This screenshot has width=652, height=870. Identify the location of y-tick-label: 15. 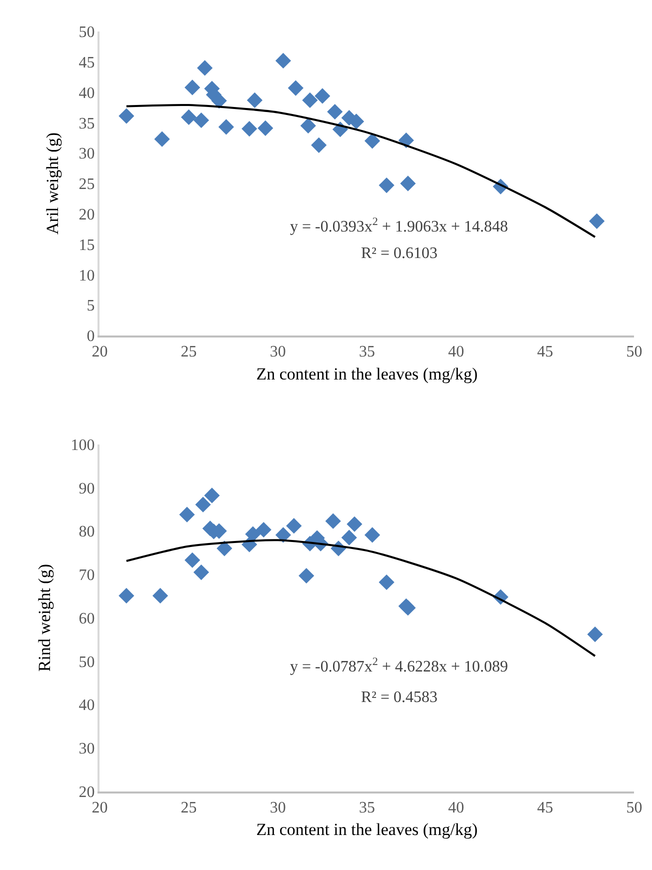
(86, 245).